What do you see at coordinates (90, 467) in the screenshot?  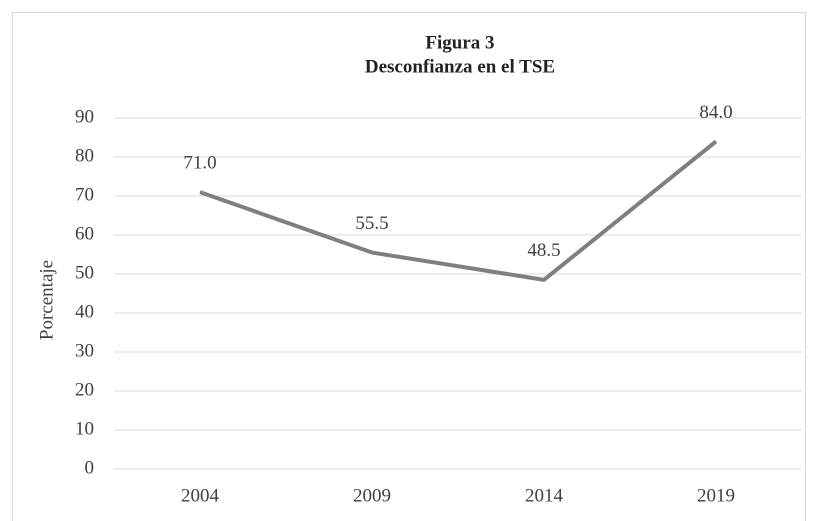 I see `y-tick-label: 0` at bounding box center [90, 467].